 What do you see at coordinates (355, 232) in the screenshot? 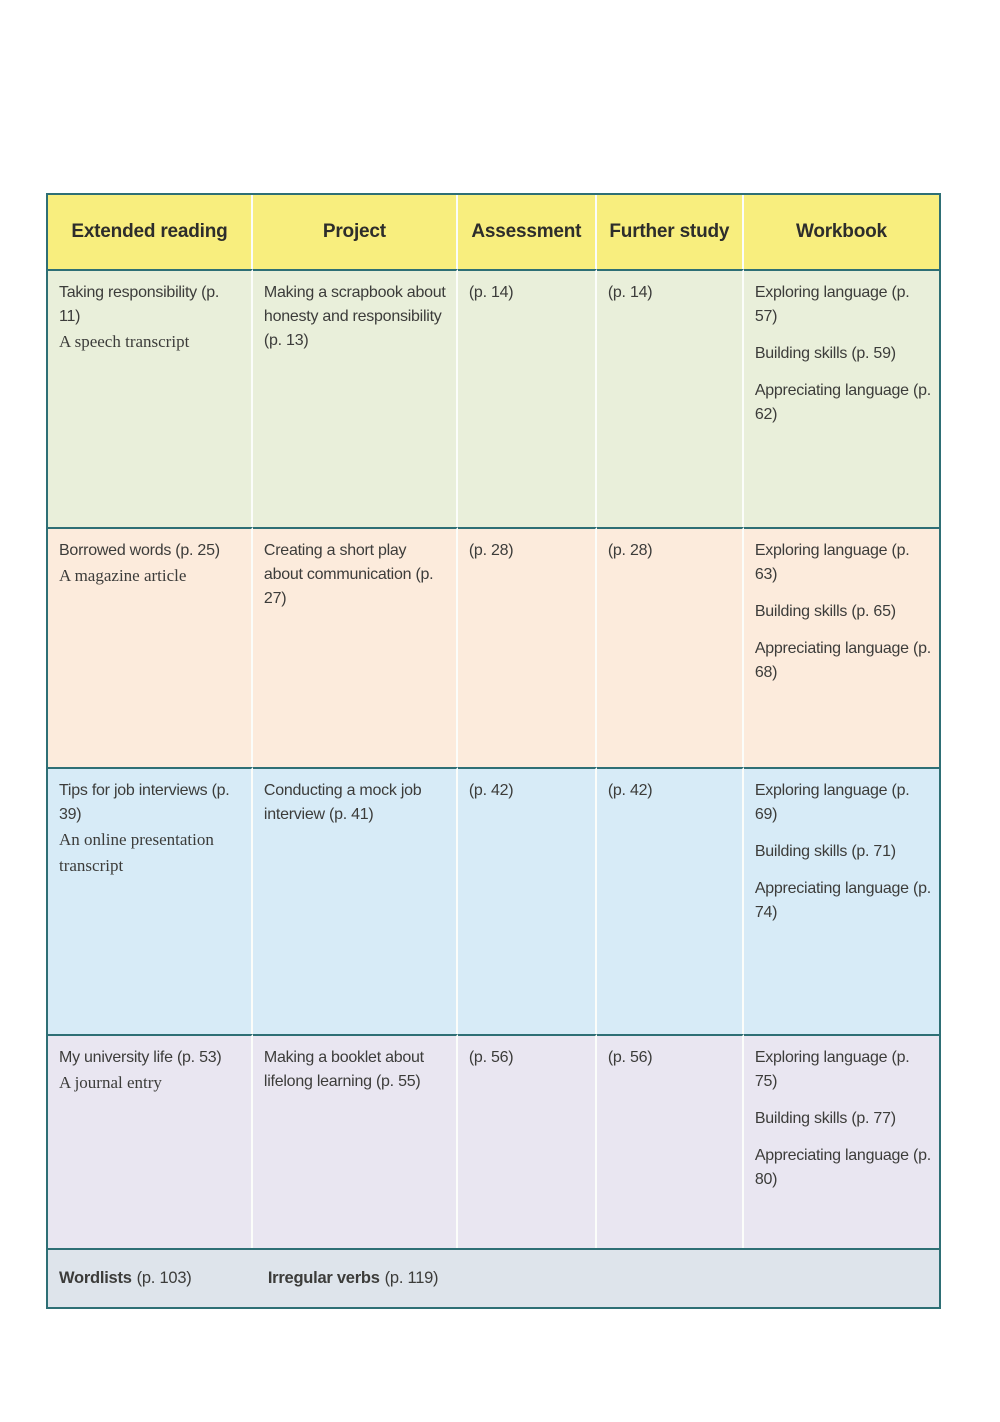
I see `header-project: Project` at bounding box center [355, 232].